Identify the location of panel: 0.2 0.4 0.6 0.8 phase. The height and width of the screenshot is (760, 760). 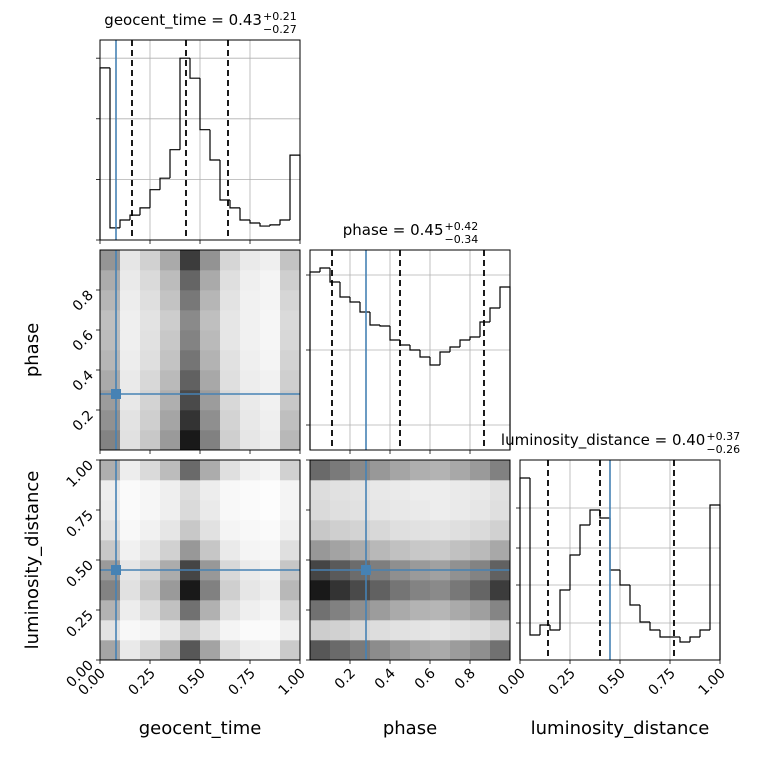
(408, 599).